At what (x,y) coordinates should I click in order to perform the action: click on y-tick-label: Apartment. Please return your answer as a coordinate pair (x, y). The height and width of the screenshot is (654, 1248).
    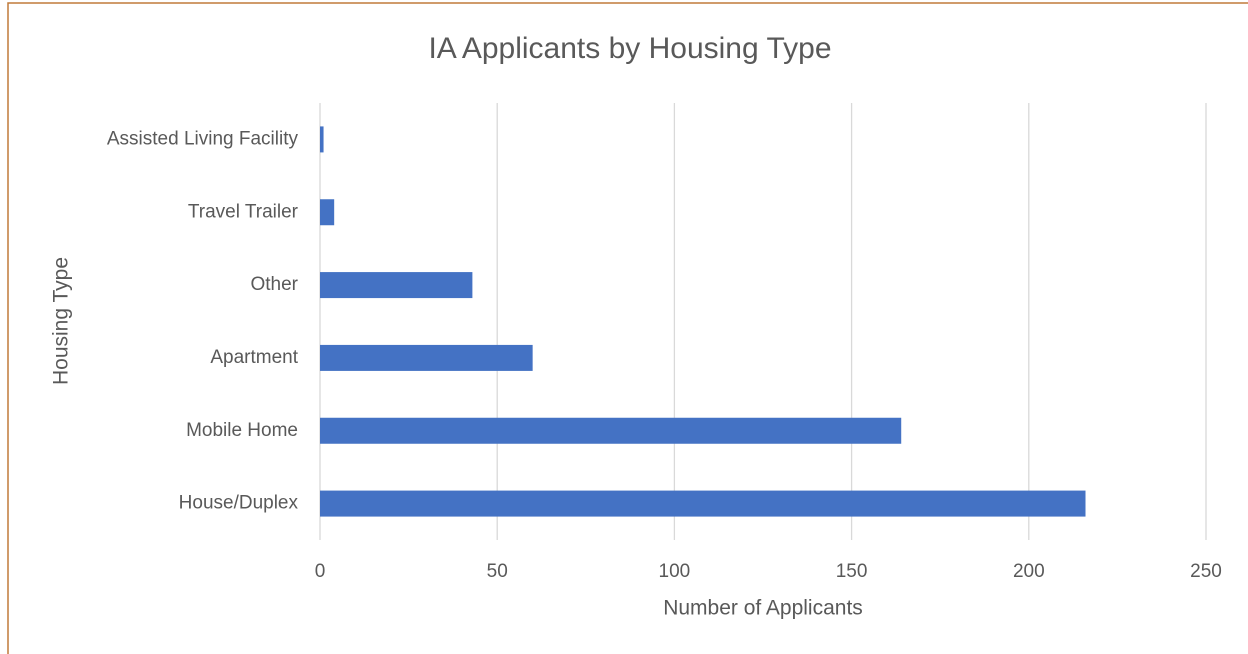
    Looking at the image, I should click on (254, 357).